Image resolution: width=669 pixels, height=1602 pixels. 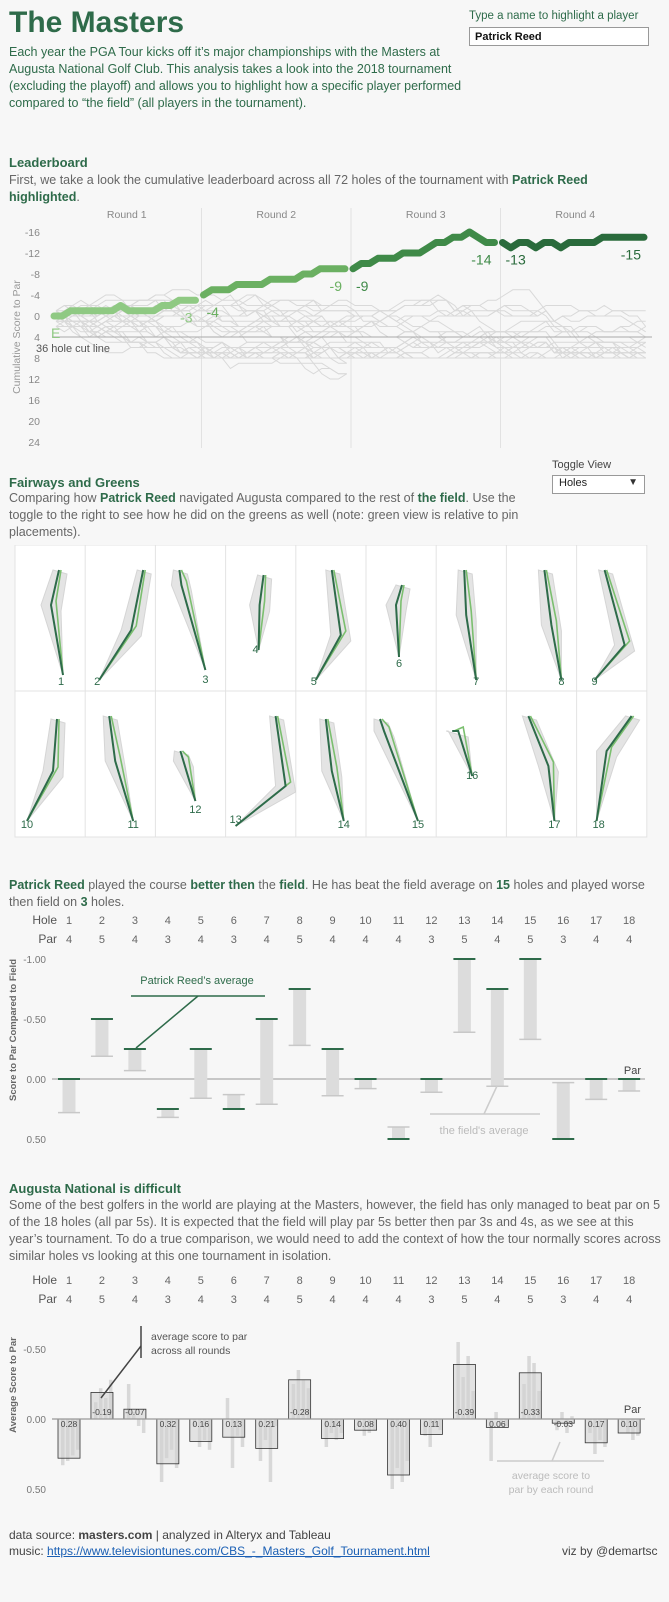 I want to click on hole-average-label: 0.08, so click(x=365, y=1424).